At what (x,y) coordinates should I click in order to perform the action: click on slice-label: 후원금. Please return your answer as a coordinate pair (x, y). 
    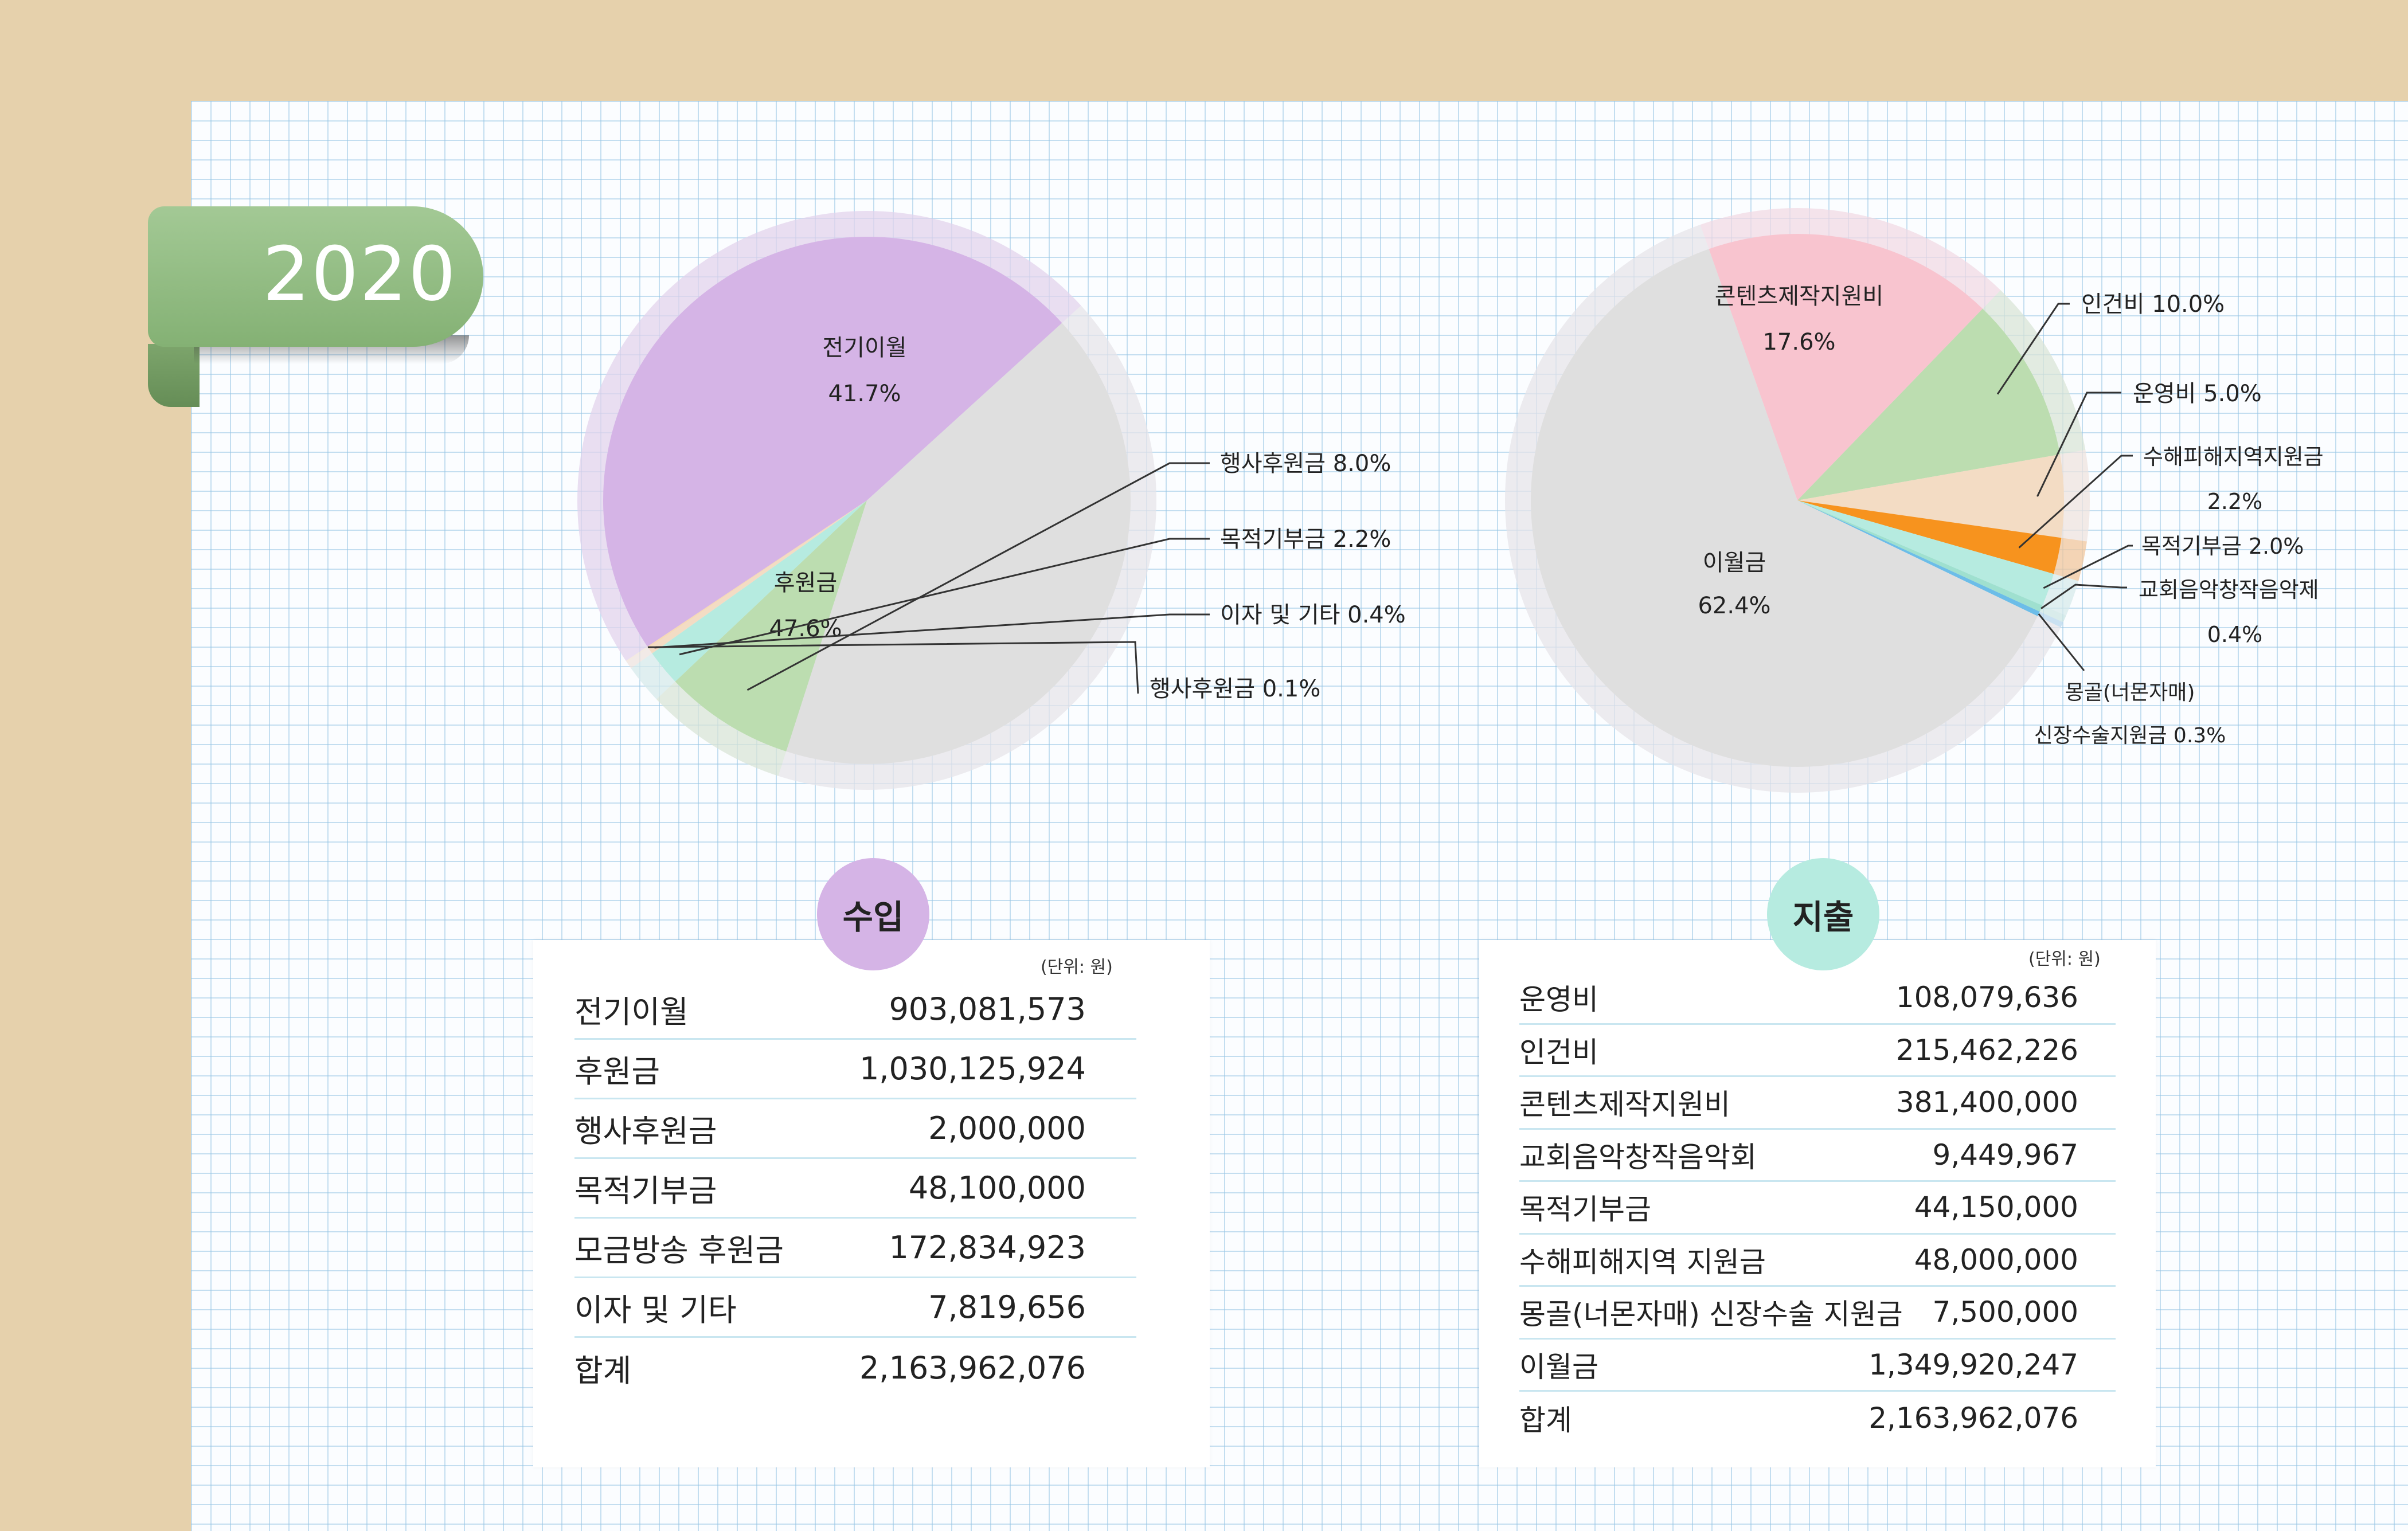
    Looking at the image, I should click on (805, 583).